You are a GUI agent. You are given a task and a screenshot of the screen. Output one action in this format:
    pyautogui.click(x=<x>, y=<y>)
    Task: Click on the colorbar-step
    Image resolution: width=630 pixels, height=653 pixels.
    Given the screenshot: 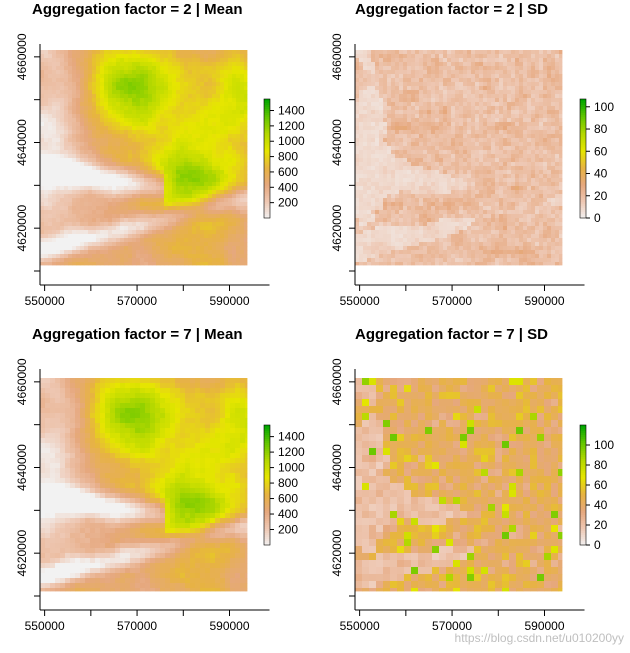 What is the action you would take?
    pyautogui.click(x=267, y=142)
    